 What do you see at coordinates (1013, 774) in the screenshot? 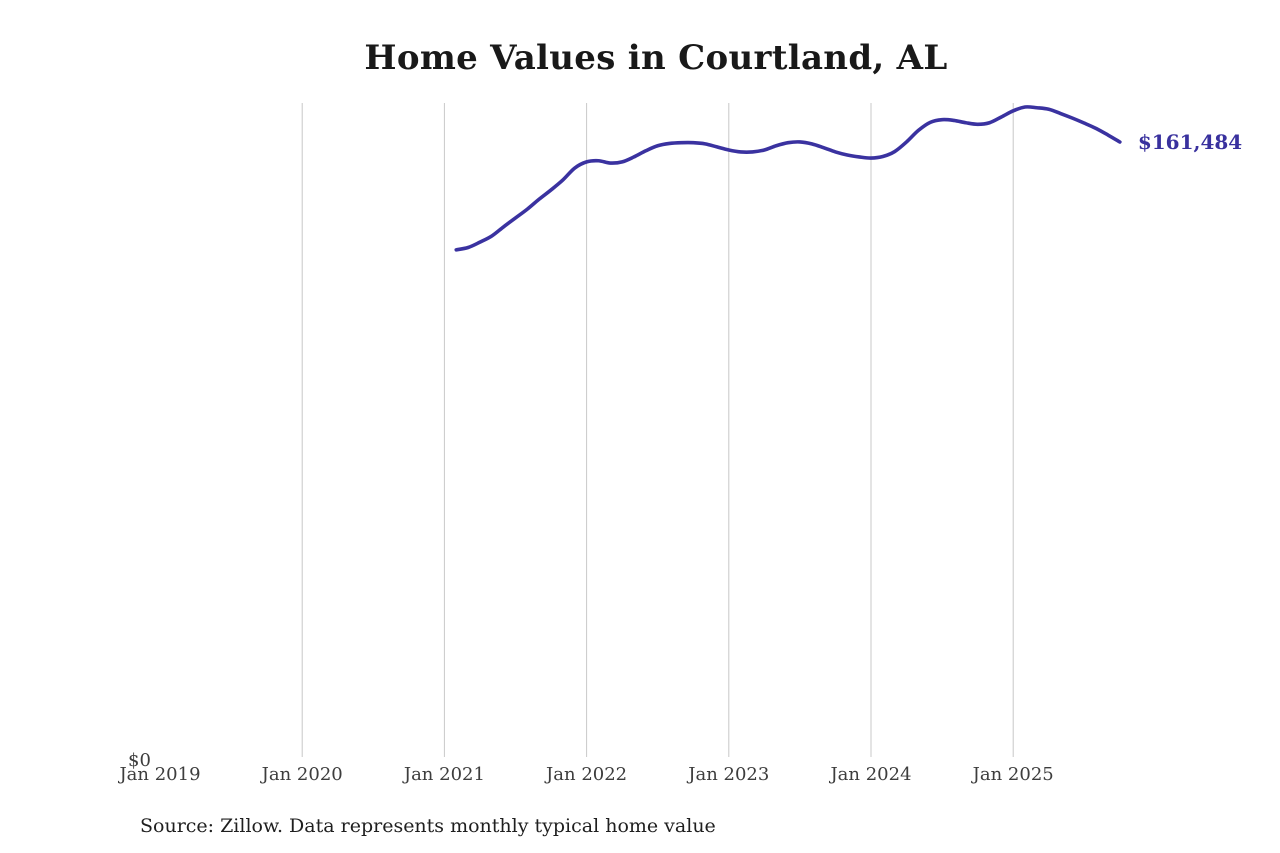
I see `x-tick-label: Jan 2025` at bounding box center [1013, 774].